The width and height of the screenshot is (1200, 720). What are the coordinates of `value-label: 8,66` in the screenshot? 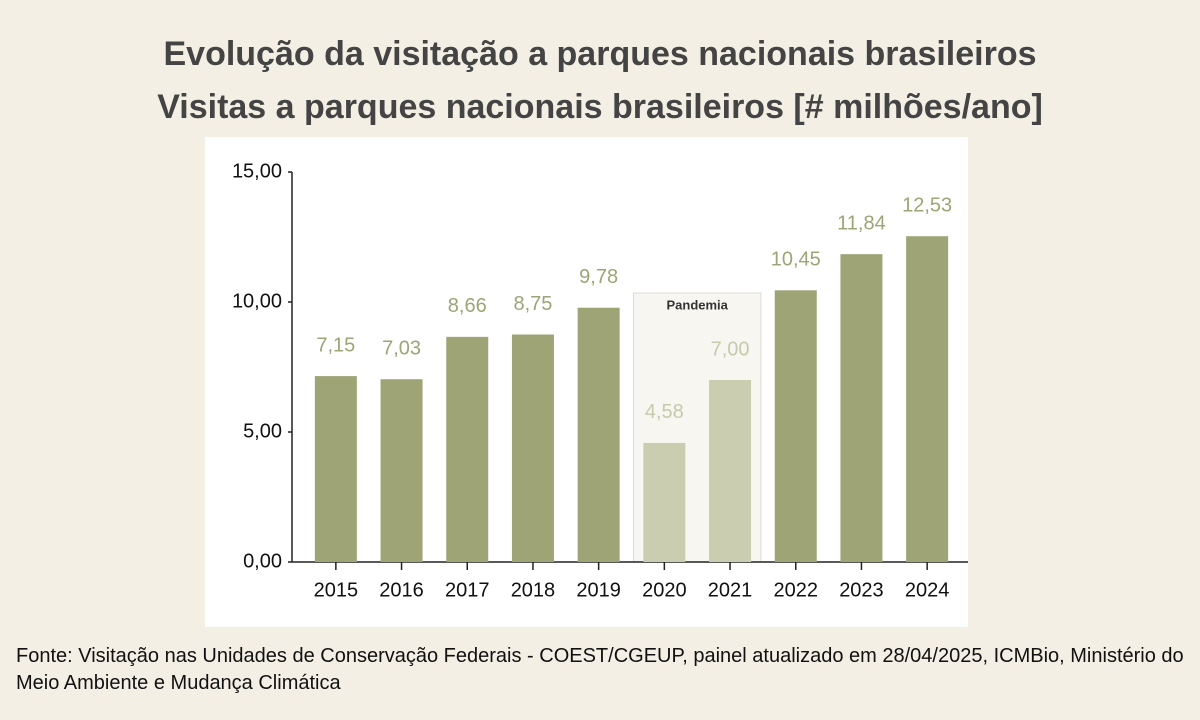 It's located at (467, 306).